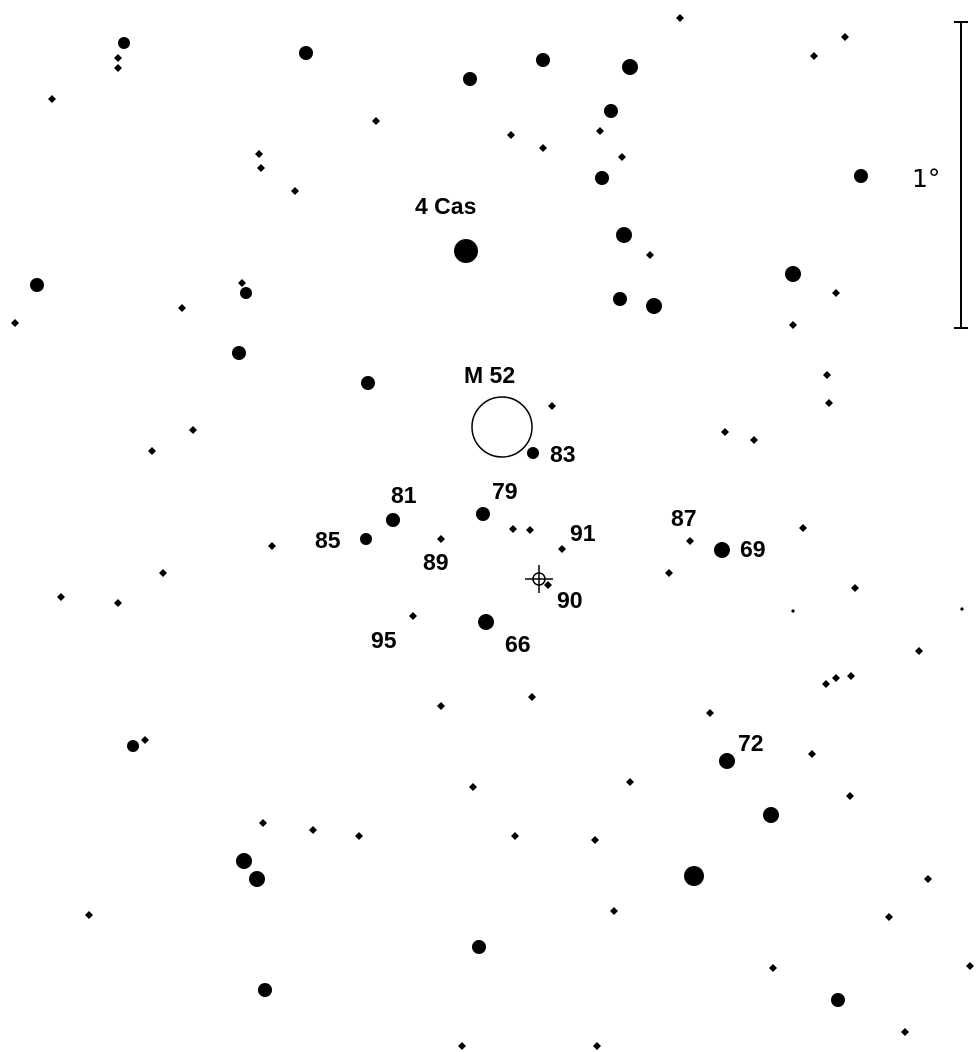 Image resolution: width=976 pixels, height=1052 pixels. What do you see at coordinates (436, 562) in the screenshot?
I see `label-star-89: 89` at bounding box center [436, 562].